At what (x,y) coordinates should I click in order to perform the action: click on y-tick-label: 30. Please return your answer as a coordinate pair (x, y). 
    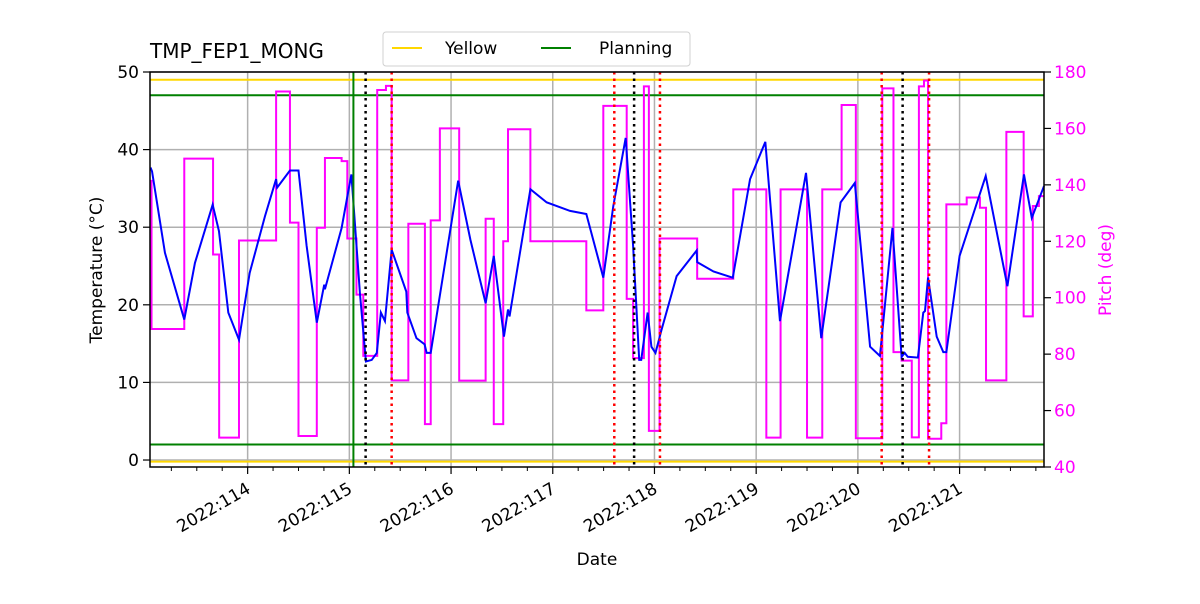
    Looking at the image, I should click on (128, 228).